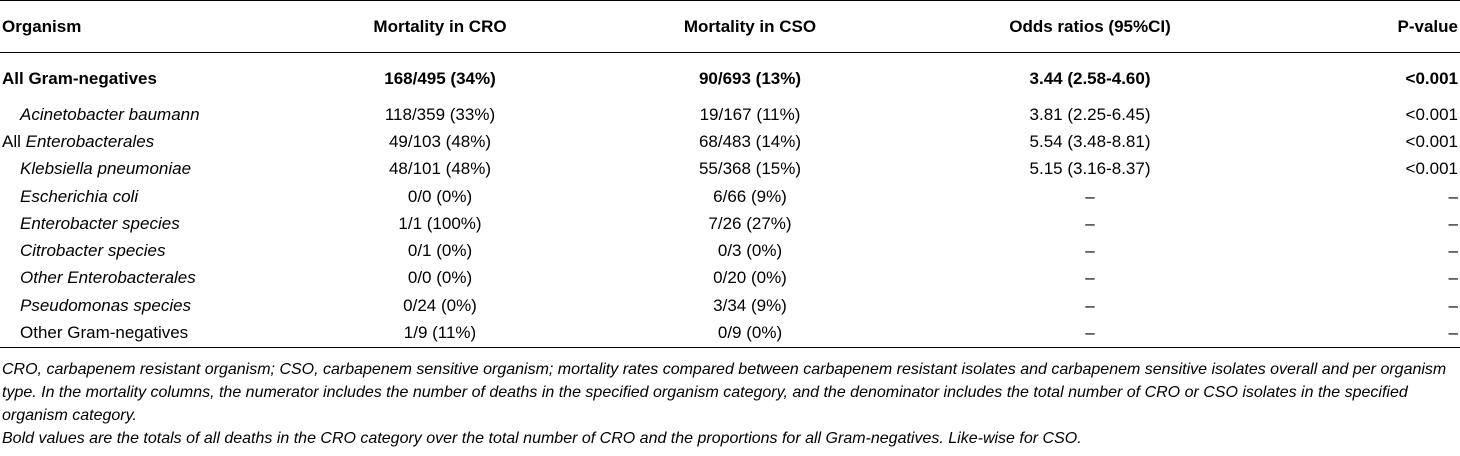 This screenshot has width=1460, height=456. I want to click on organism-cell: Escherichia coli, so click(79, 196).